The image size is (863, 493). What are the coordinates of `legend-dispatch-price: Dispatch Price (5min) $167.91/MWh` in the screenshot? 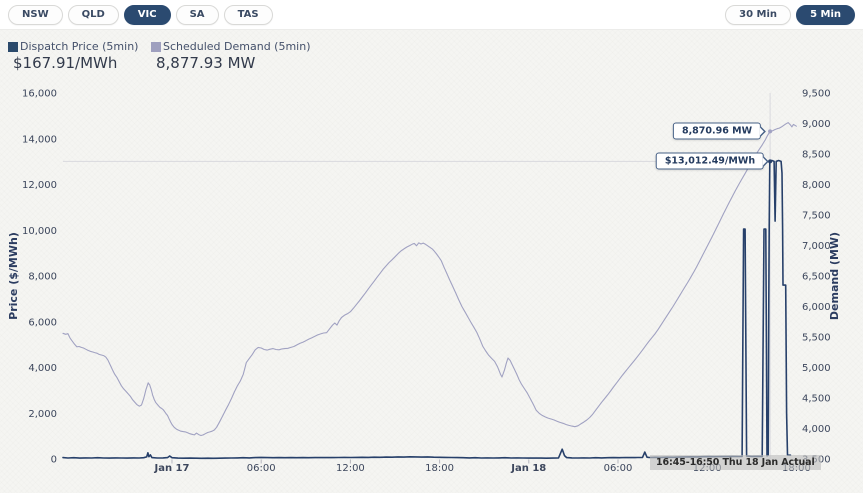 It's located at (73, 56).